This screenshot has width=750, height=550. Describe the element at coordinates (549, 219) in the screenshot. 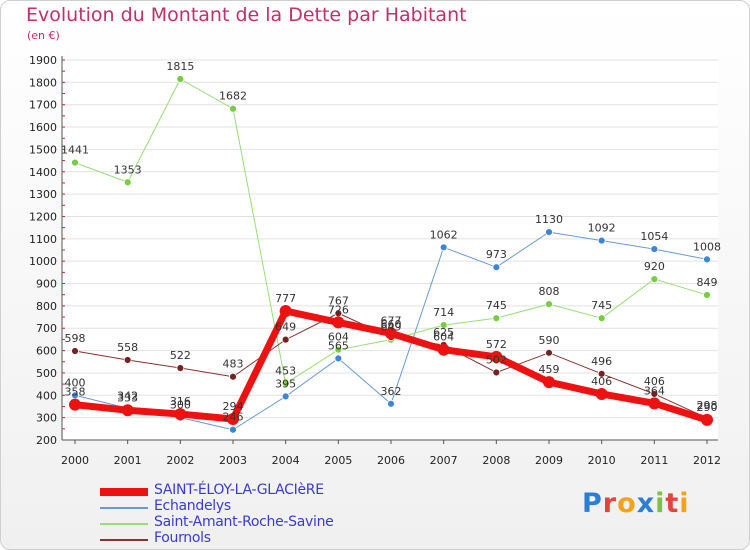

I see `data-label: 1130` at that location.